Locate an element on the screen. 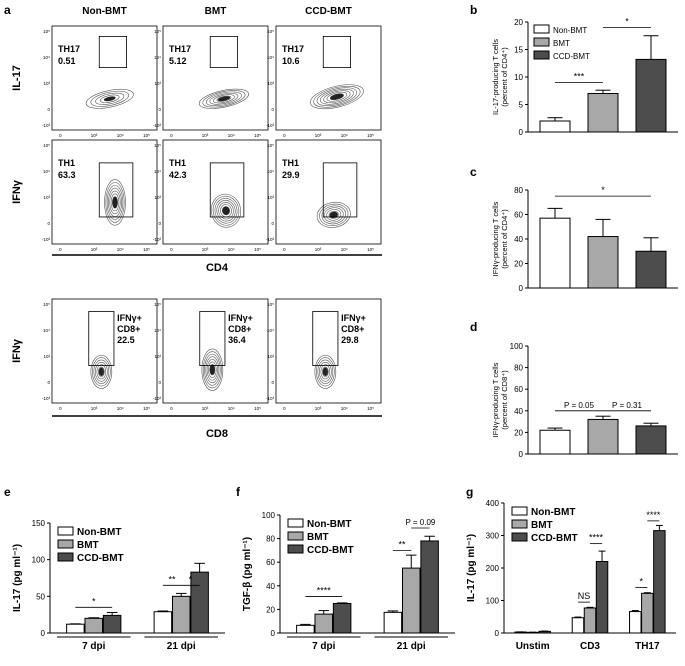  panel-letter-d: d is located at coordinates (473, 327).